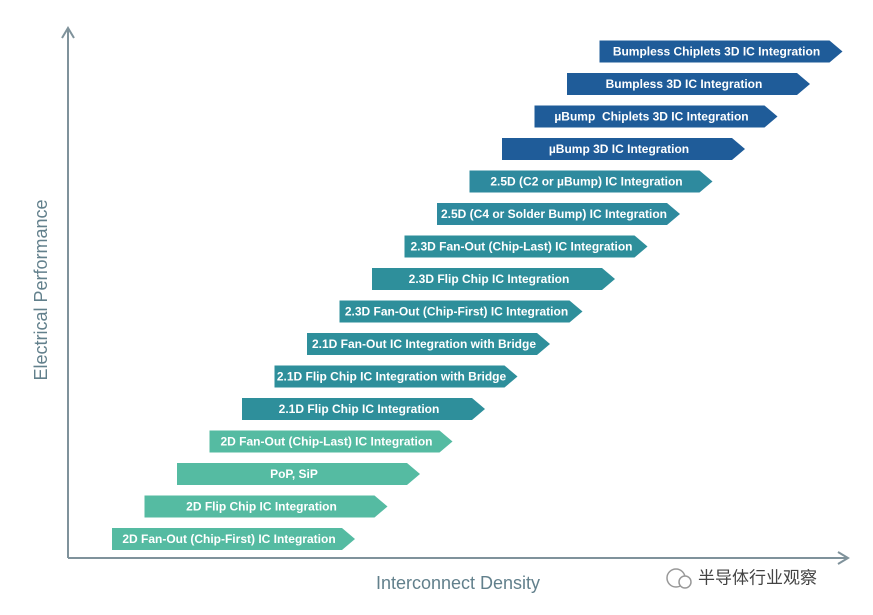 The width and height of the screenshot is (873, 615). I want to click on arrow-item: 2.3D Flip Chip IC Integration, so click(493, 279).